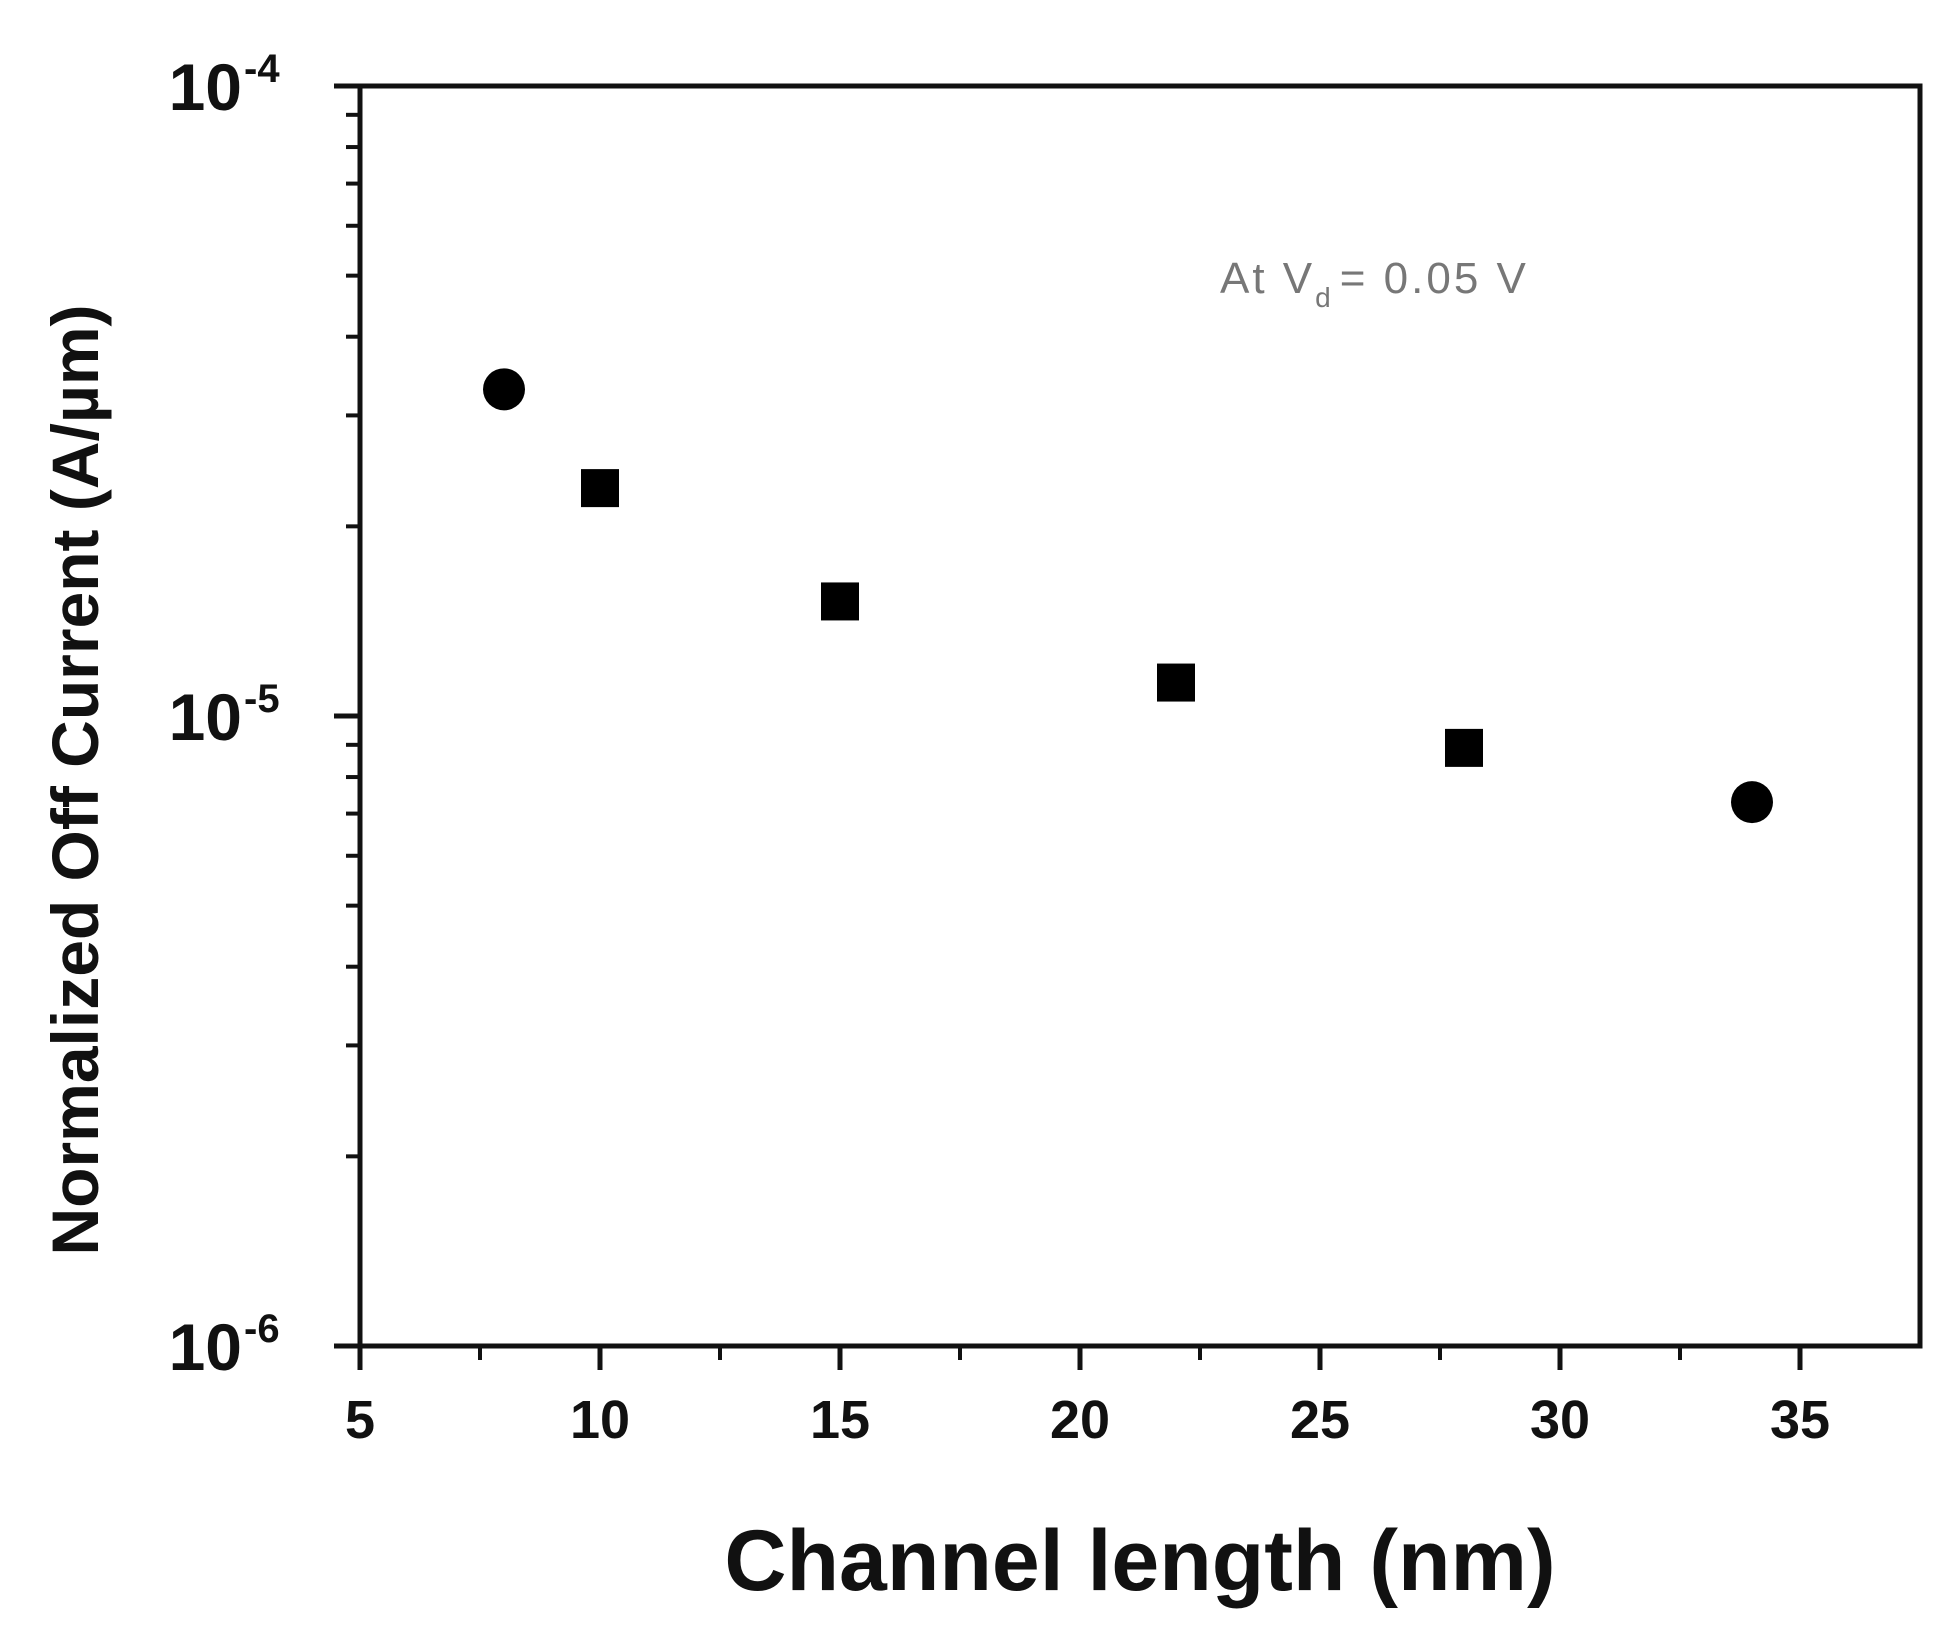 This screenshot has height=1632, width=1952. I want to click on y-tick-exponent: -5, so click(262, 699).